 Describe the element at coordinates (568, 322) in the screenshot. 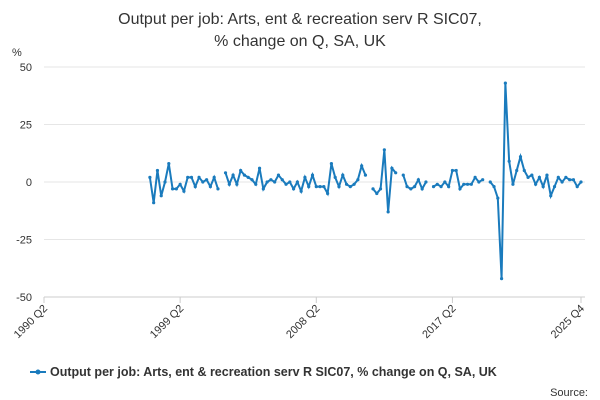

I see `x-tick-label: 2025 Q4` at that location.